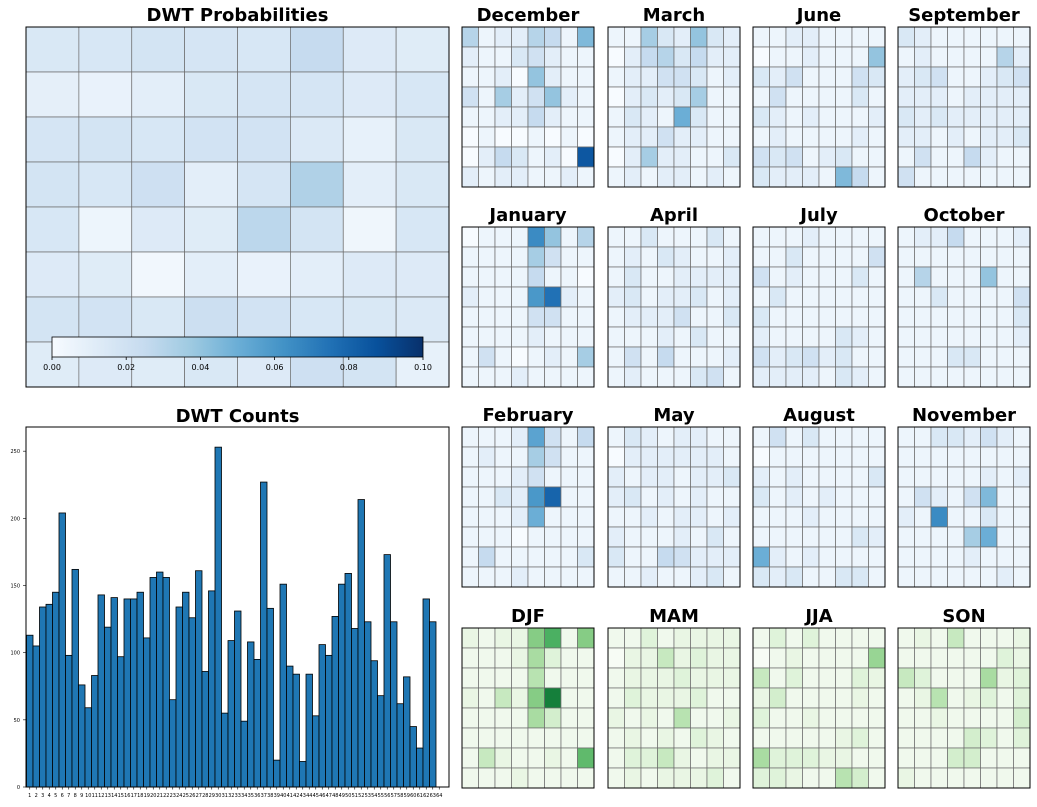  What do you see at coordinates (818, 215) in the screenshot?
I see `month-title: July` at bounding box center [818, 215].